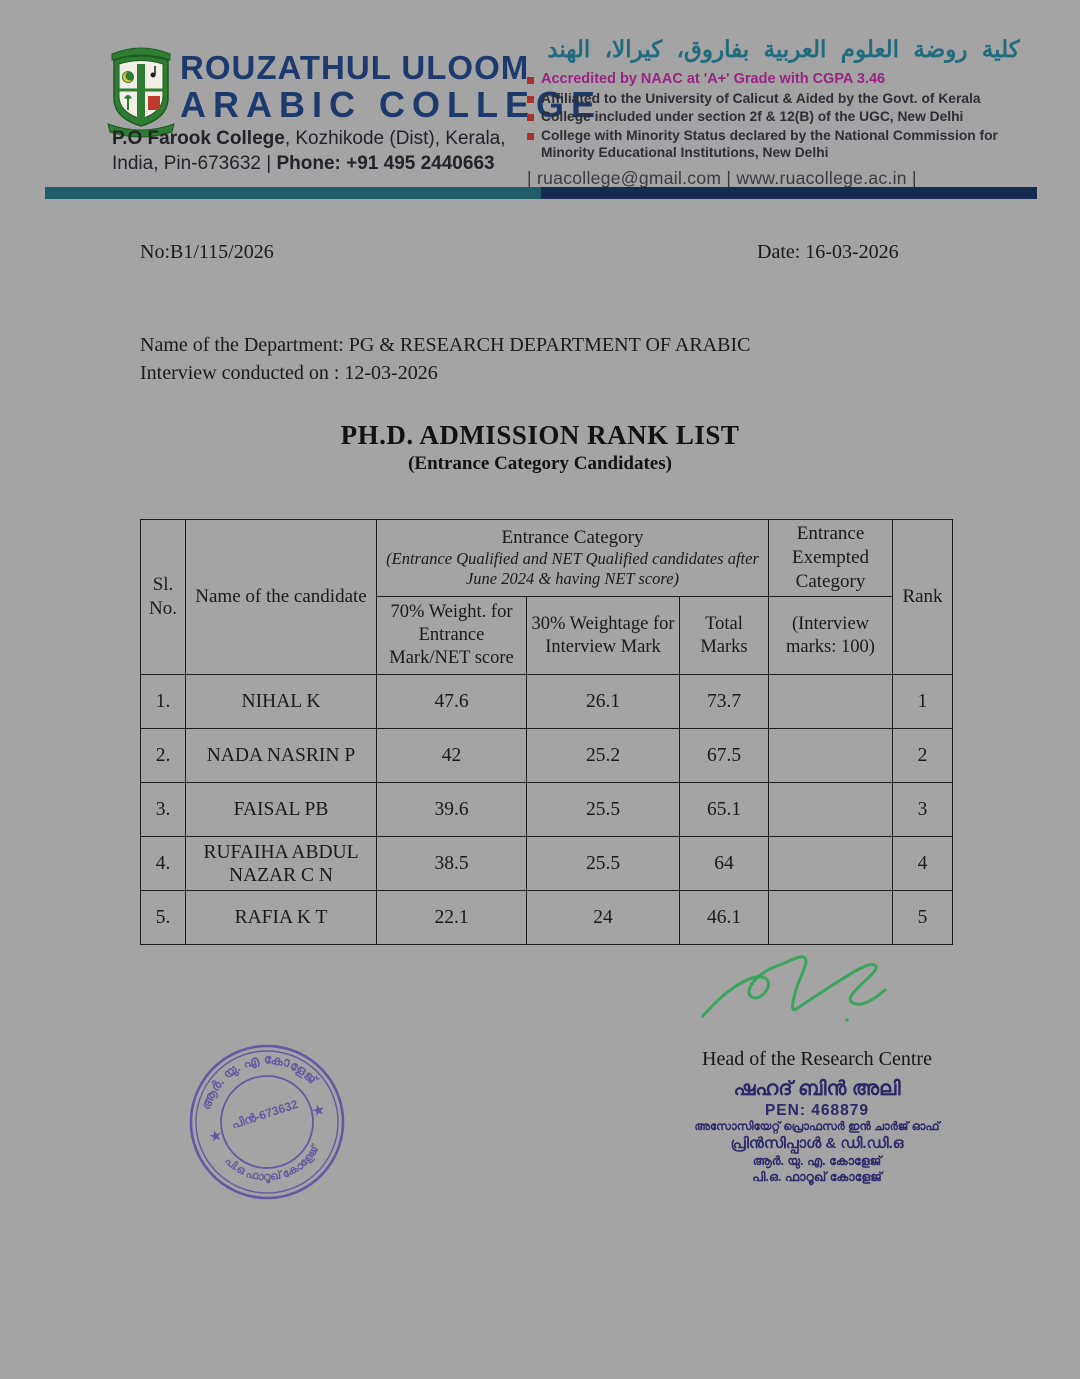 This screenshot has height=1379, width=1080. Describe the element at coordinates (724, 635) in the screenshot. I see `header-total-marks: Total Marks` at that location.